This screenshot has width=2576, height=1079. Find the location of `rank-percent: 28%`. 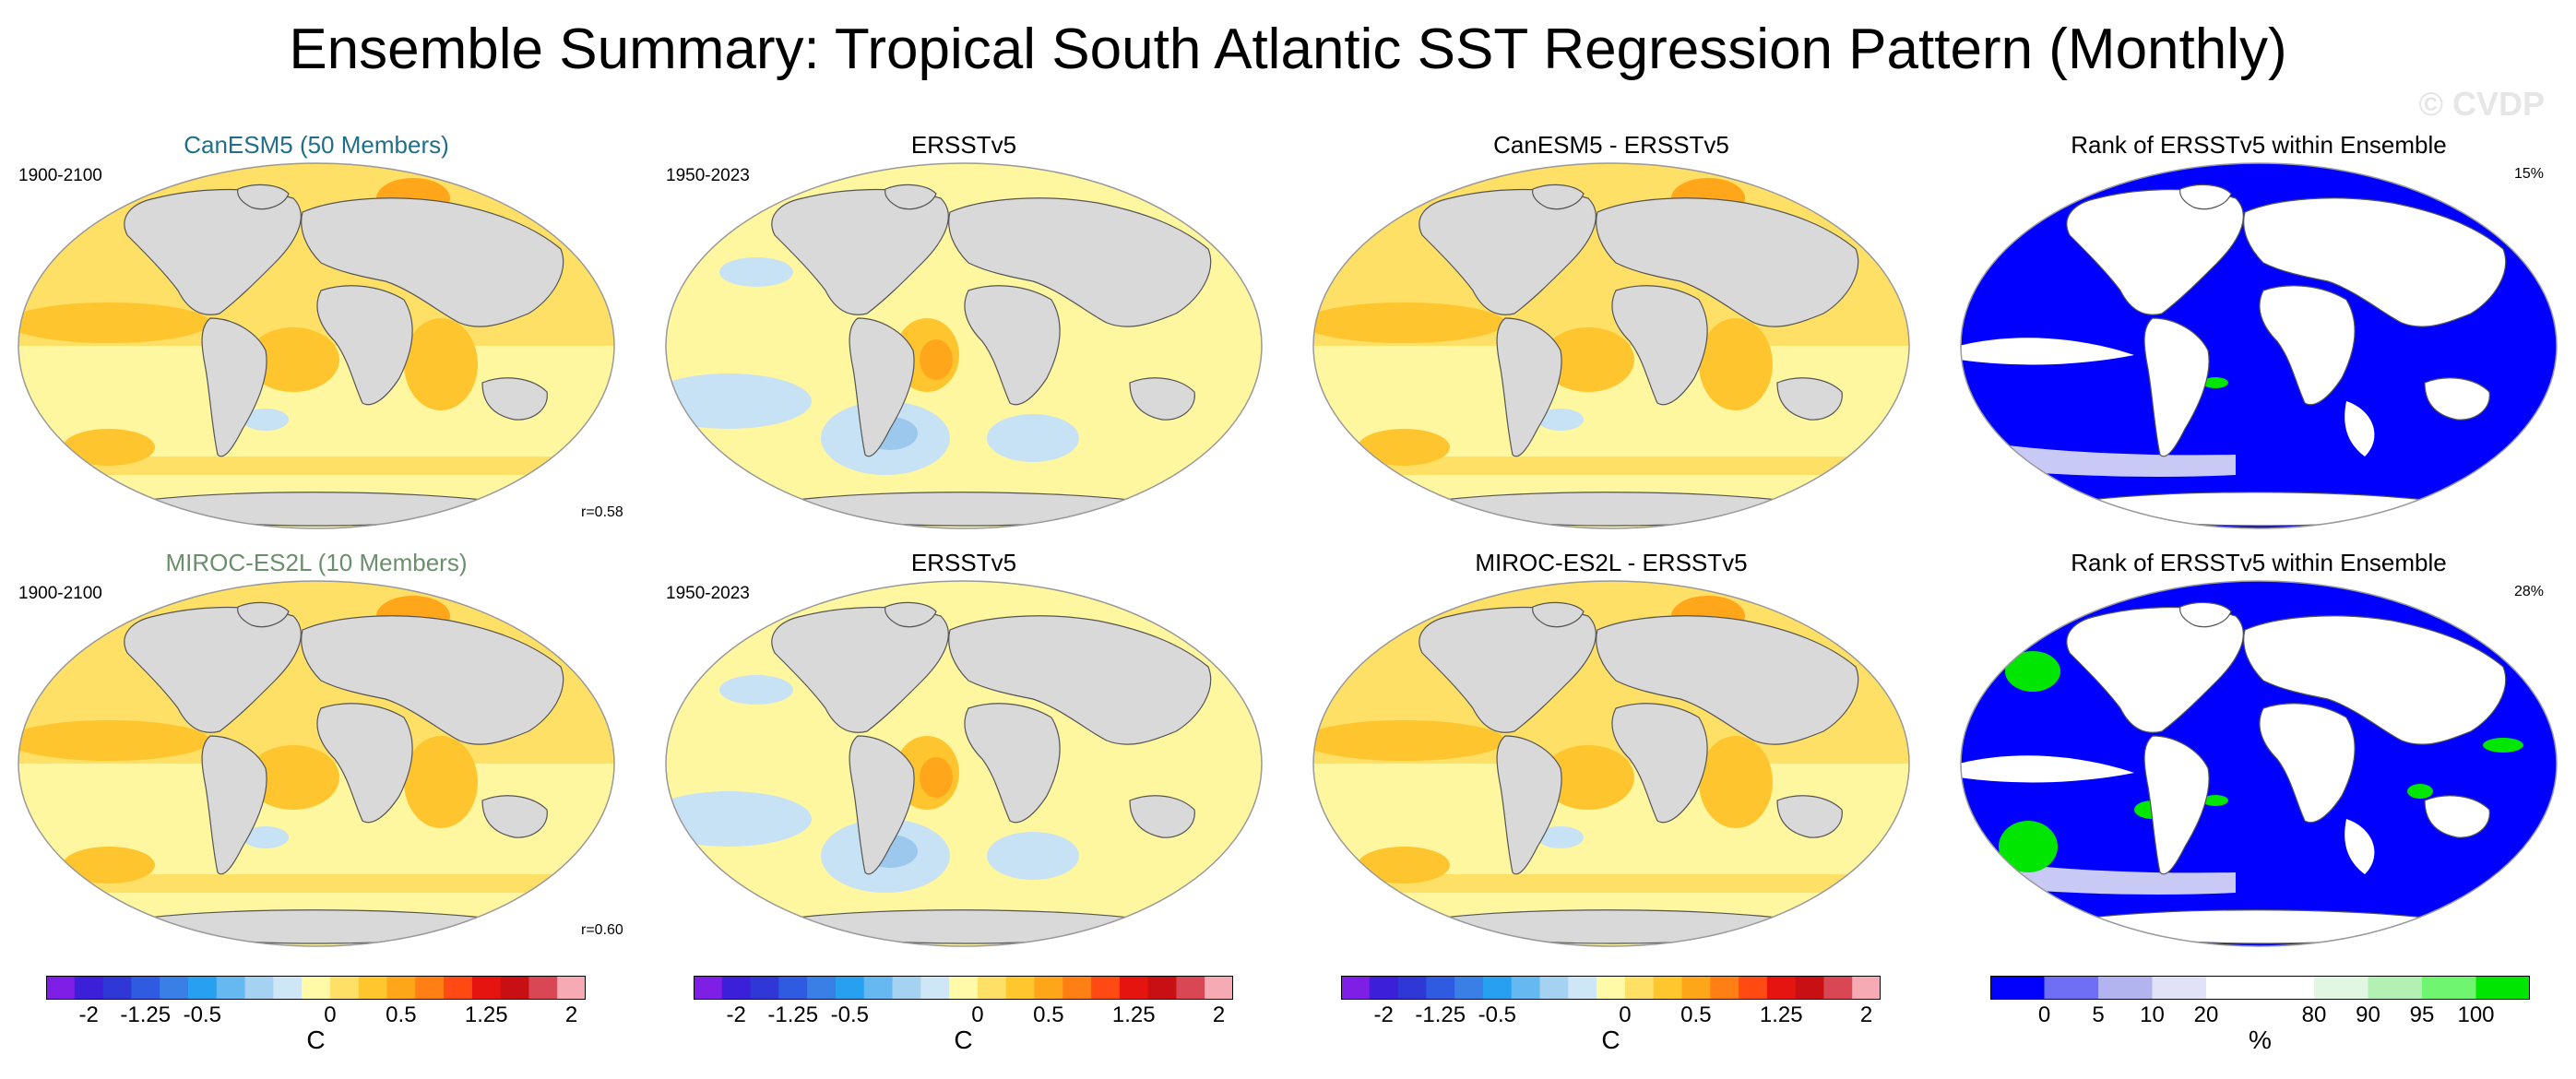

rank-percent: 28% is located at coordinates (2529, 591).